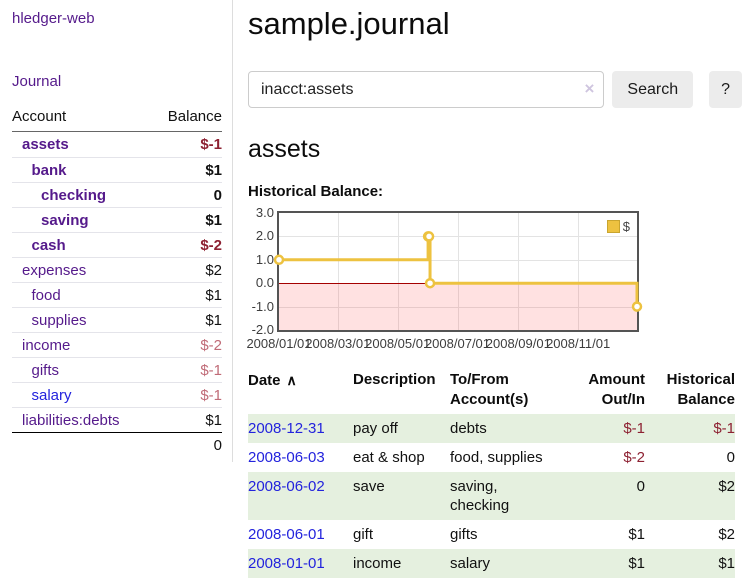 The height and width of the screenshot is (582, 742). What do you see at coordinates (401, 391) in the screenshot?
I see `column-header-description: Description` at bounding box center [401, 391].